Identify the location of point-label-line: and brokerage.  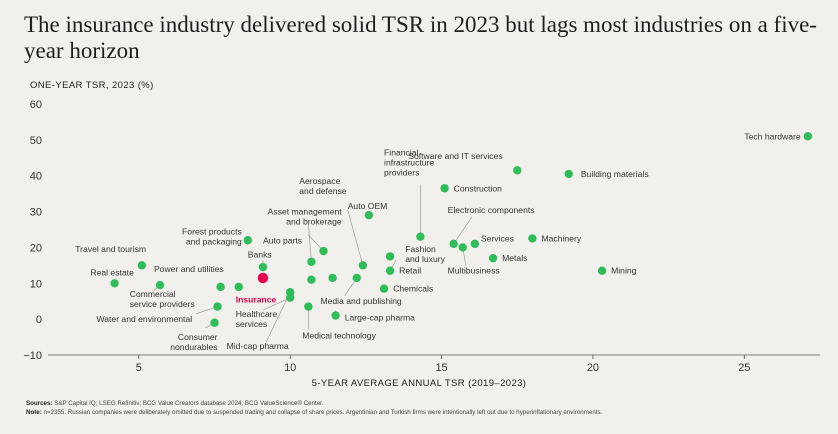
(314, 222).